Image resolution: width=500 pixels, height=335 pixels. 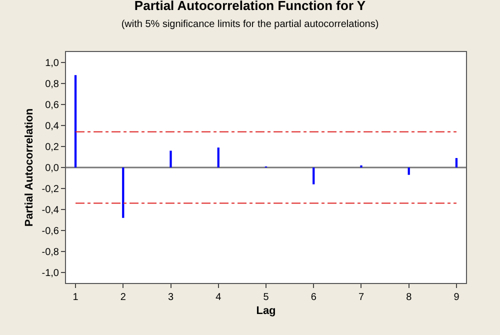 What do you see at coordinates (52, 126) in the screenshot?
I see `y-tick-label: 0,4` at bounding box center [52, 126].